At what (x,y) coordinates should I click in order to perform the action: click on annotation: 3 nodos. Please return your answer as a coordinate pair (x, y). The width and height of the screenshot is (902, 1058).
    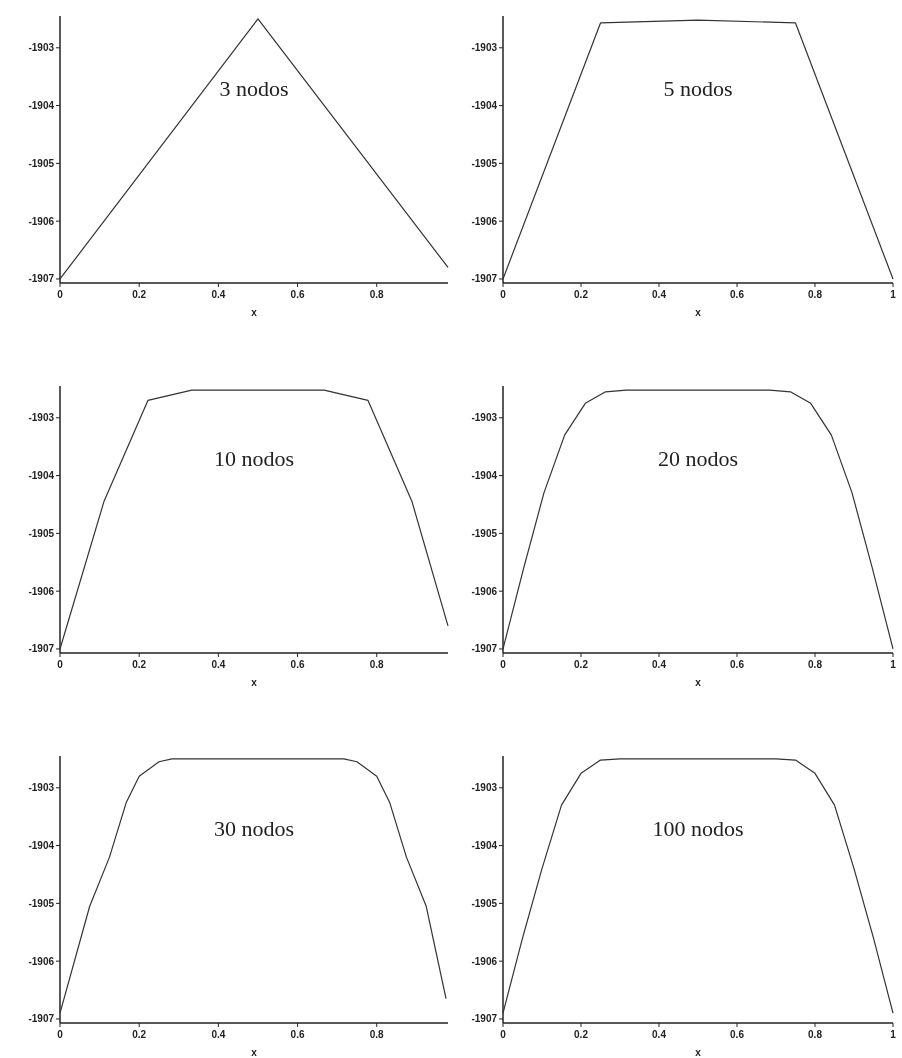
    Looking at the image, I should click on (254, 88).